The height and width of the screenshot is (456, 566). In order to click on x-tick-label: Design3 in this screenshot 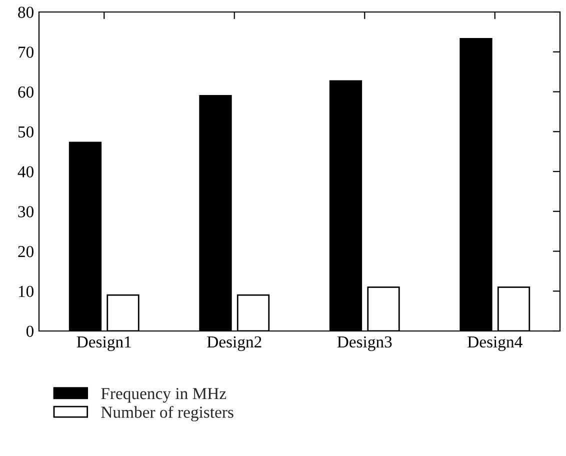, I will do `click(364, 343)`.